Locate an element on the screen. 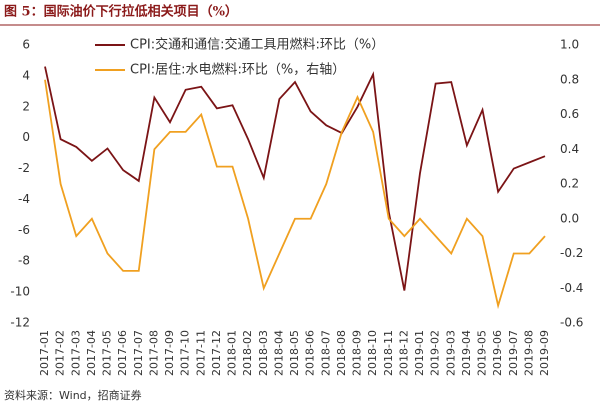 The width and height of the screenshot is (600, 406). x-tick-label: 2018-01 is located at coordinates (232, 353).